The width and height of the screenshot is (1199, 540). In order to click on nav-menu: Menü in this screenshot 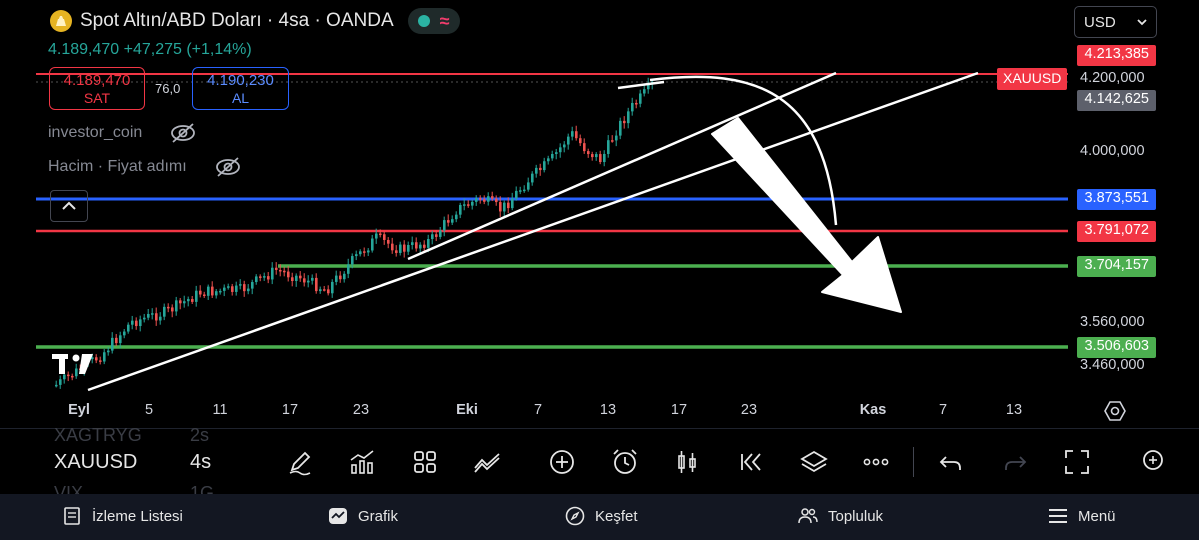, I will do `click(1082, 516)`.